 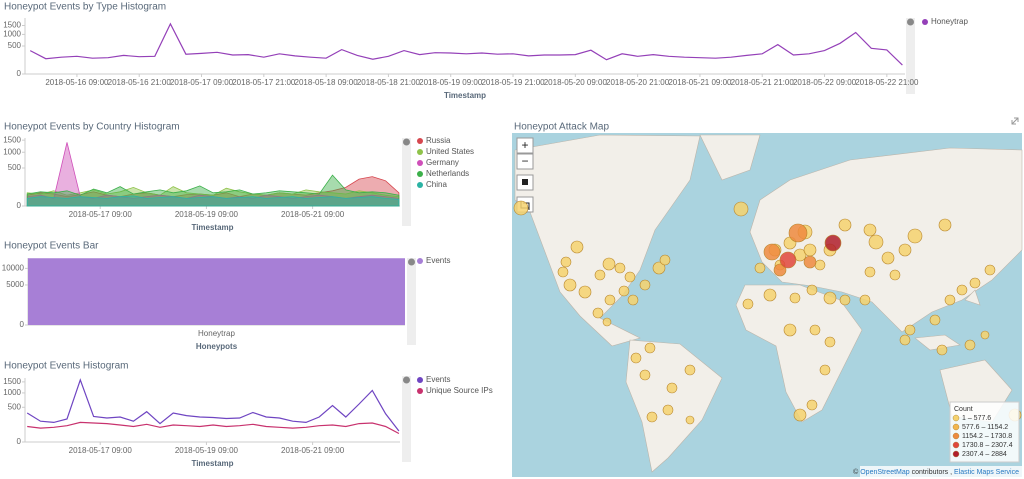 What do you see at coordinates (217, 346) in the screenshot?
I see `x-axis-label: Honeypots` at bounding box center [217, 346].